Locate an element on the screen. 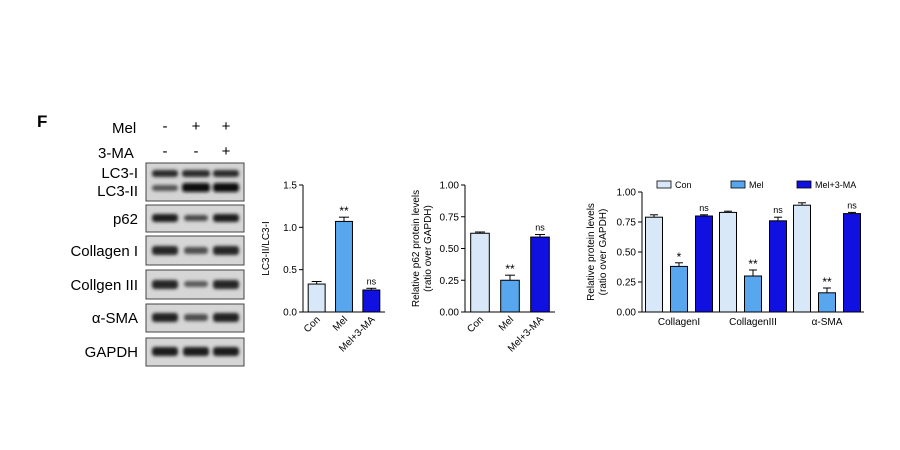 The width and height of the screenshot is (900, 450). band-label-alpha-sma: α-SMA is located at coordinates (114, 318).